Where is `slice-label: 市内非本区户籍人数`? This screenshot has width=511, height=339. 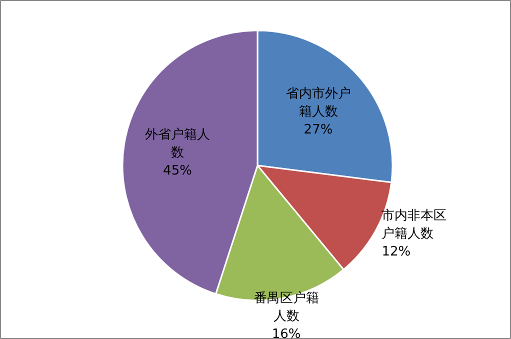
slice-label: 市内非本区户籍人数 is located at coordinates (414, 225).